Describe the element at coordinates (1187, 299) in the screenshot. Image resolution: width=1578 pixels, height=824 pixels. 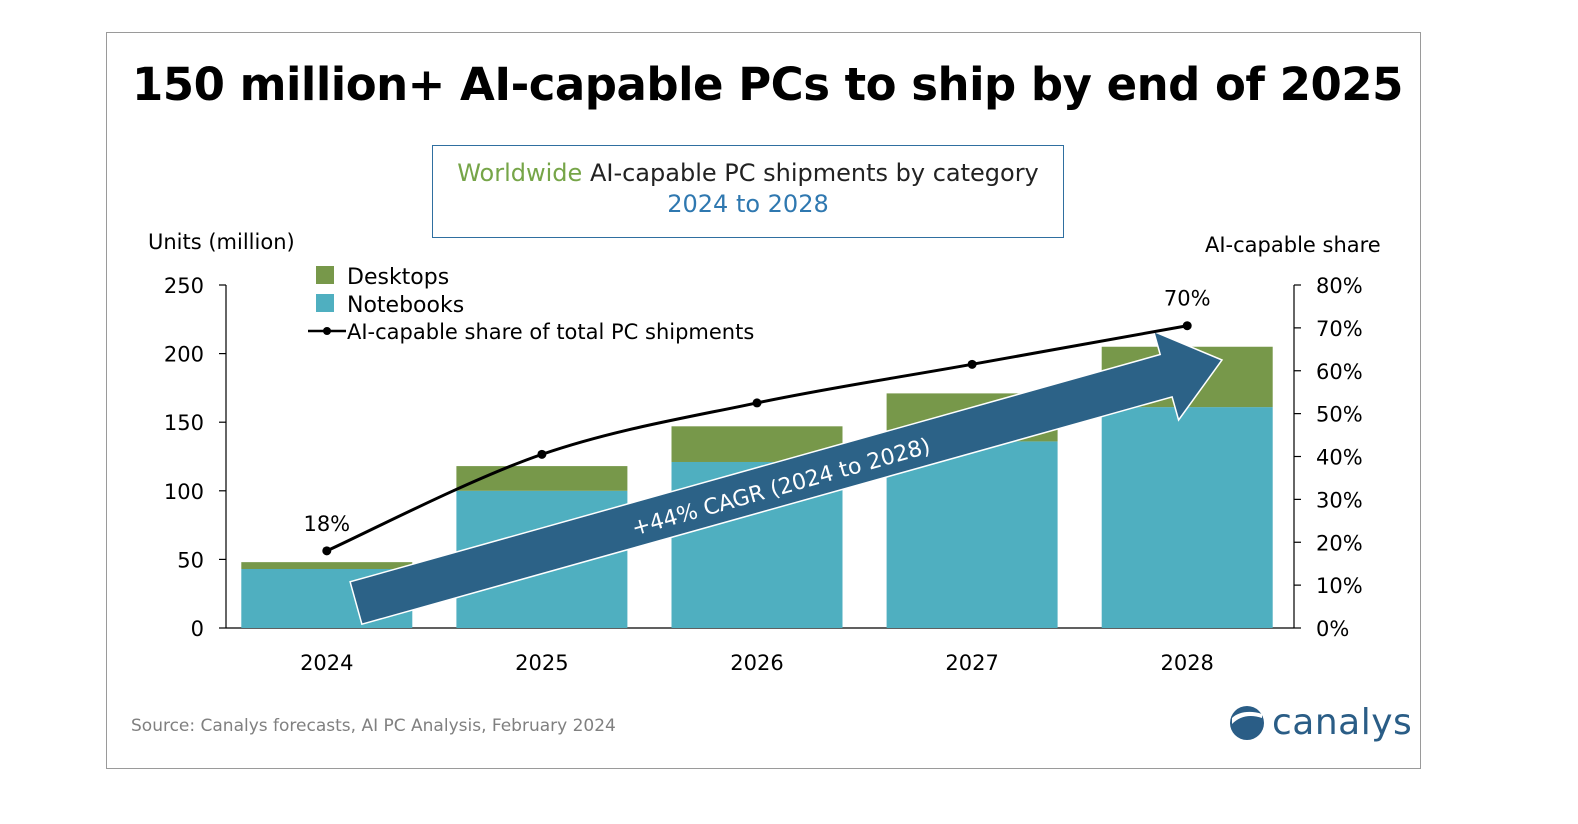
I see `share-data-label-2028: 70%` at that location.